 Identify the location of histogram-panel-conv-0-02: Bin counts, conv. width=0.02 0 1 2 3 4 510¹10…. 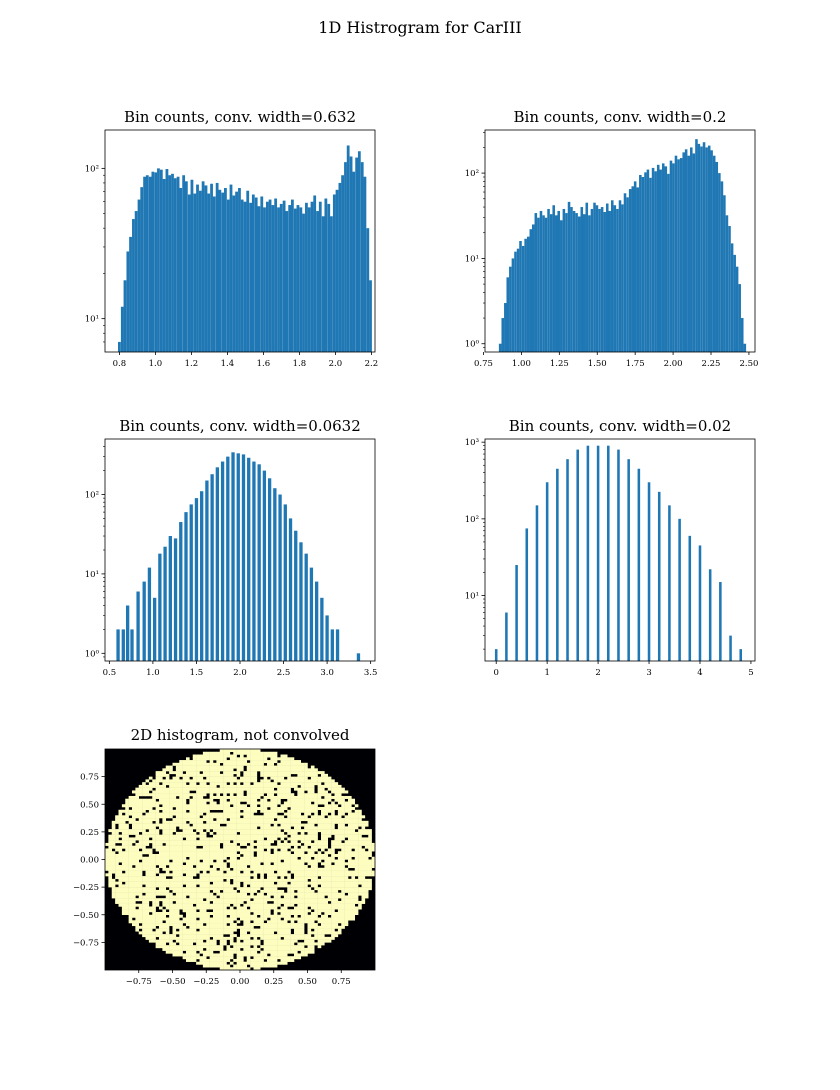
(610, 547).